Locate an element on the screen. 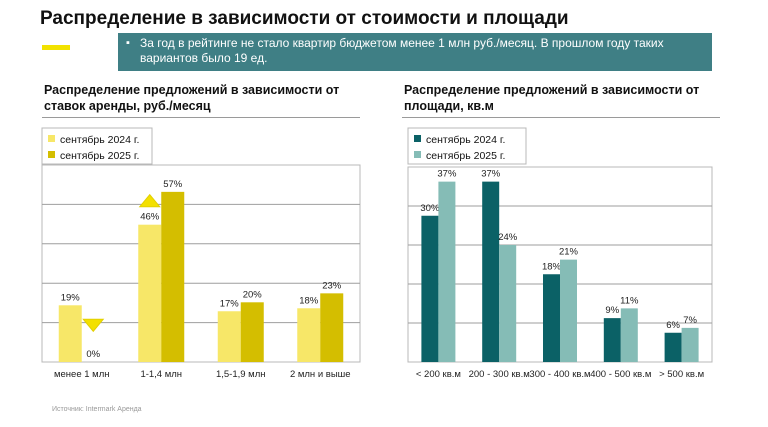 The height and width of the screenshot is (427, 768). left-data-label: 23% is located at coordinates (332, 285).